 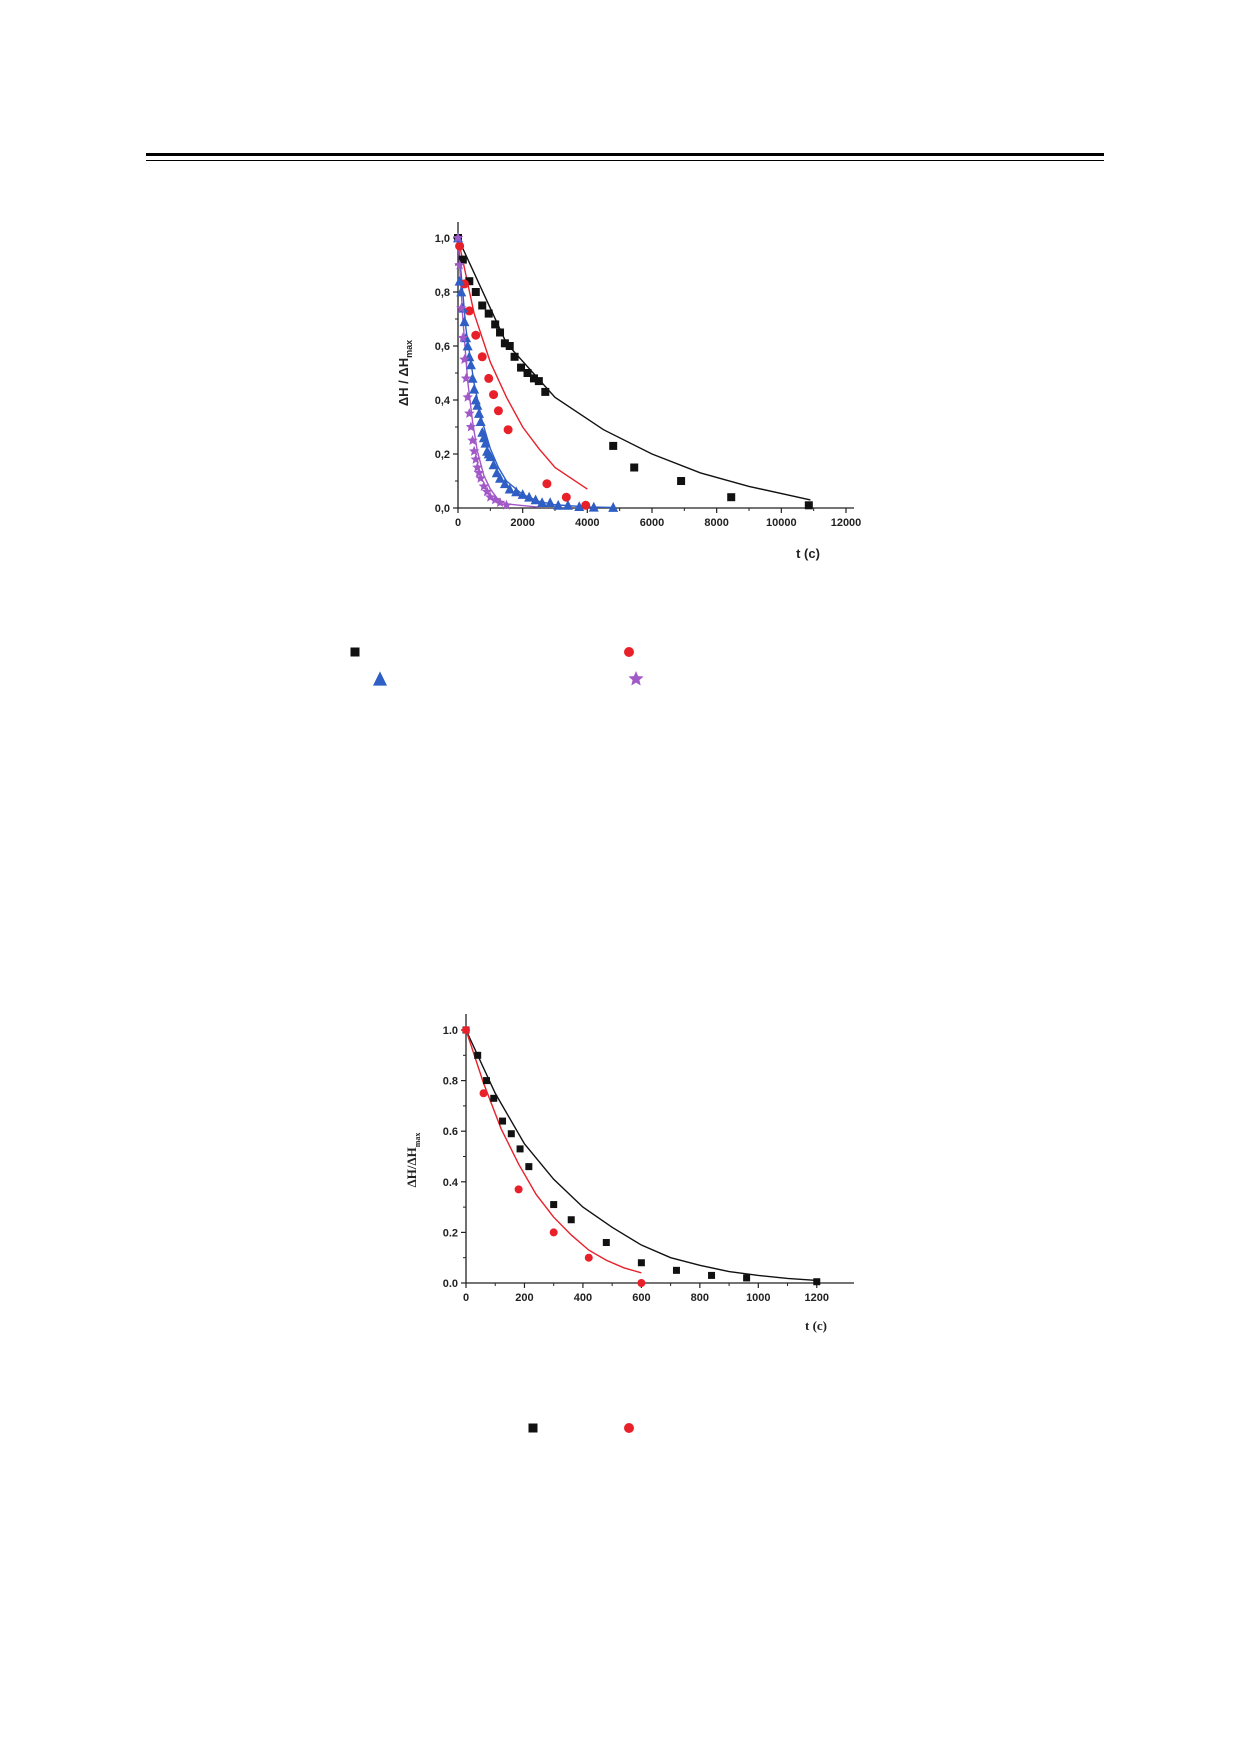 I want to click on x-tick-label: 600, so click(x=641, y=1298).